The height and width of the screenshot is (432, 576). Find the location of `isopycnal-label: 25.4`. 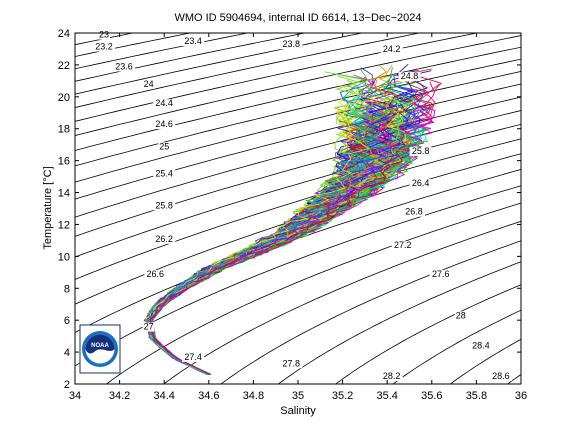

isopycnal-label: 25.4 is located at coordinates (164, 173).